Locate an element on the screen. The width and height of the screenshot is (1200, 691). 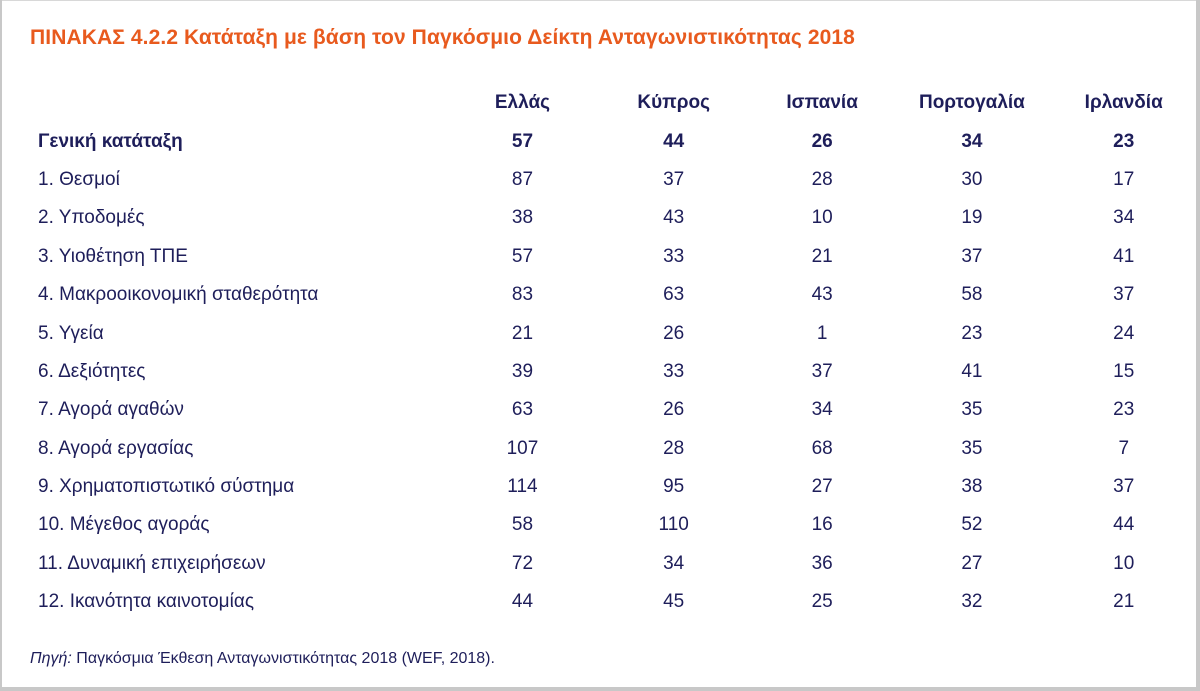
table-row: 3. Υιοθέτηση ΤΠΕ 57 33 21 37 41 is located at coordinates (614, 257).